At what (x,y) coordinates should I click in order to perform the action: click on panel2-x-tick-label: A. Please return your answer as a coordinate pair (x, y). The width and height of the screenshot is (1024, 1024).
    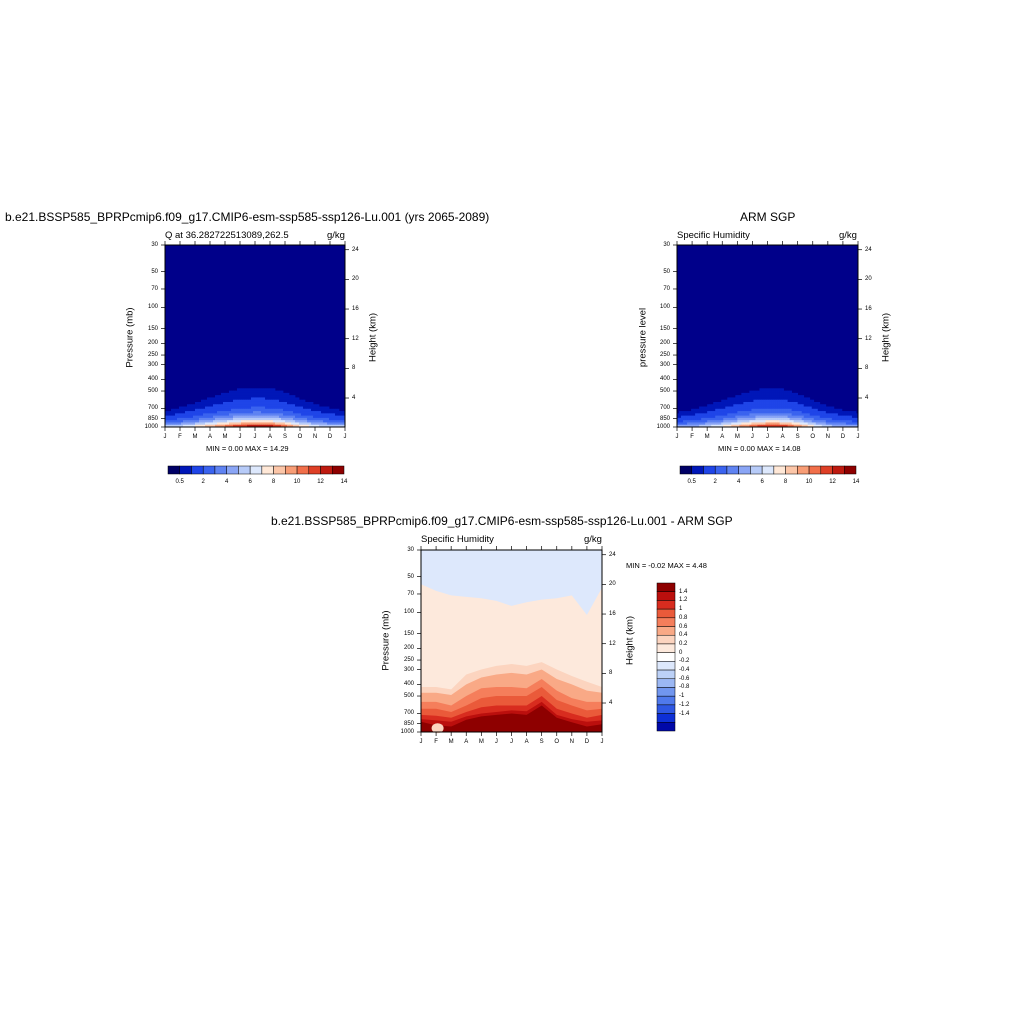
    Looking at the image, I should click on (782, 437).